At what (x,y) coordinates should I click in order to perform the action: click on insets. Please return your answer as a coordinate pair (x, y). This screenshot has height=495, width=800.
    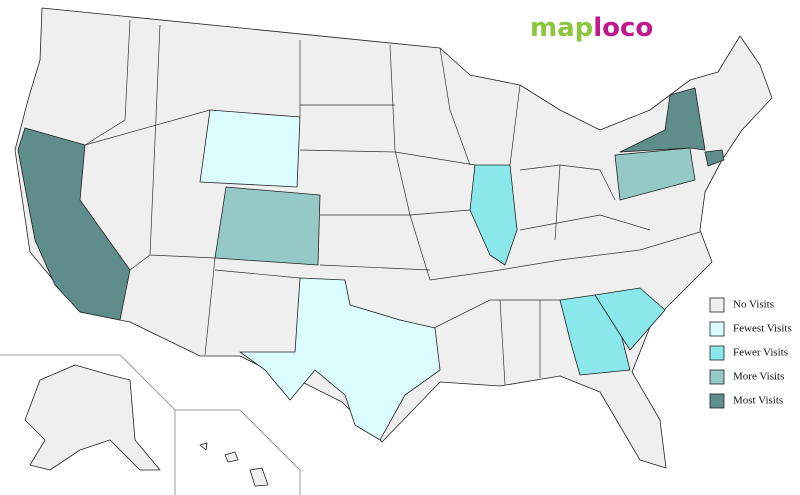
    Looking at the image, I should click on (150, 424).